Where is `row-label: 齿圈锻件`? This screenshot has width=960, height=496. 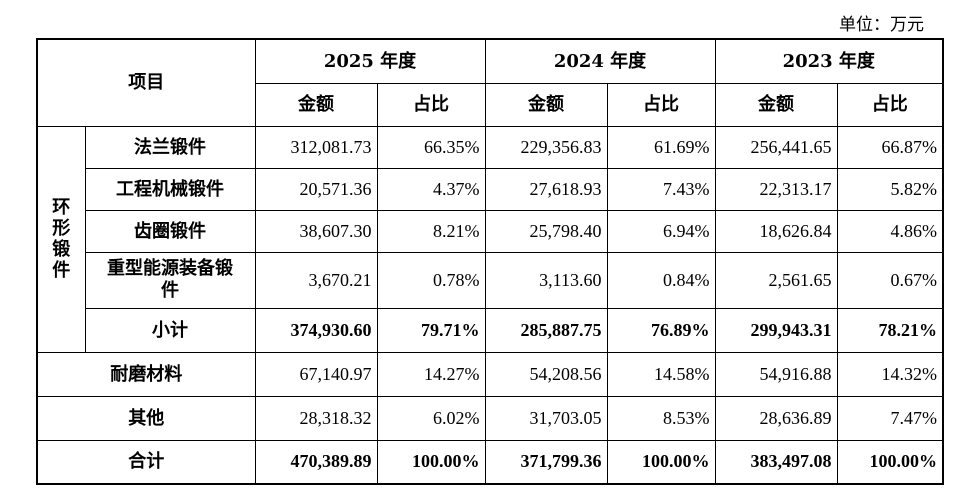
row-label: 齿圈锻件 is located at coordinates (170, 231).